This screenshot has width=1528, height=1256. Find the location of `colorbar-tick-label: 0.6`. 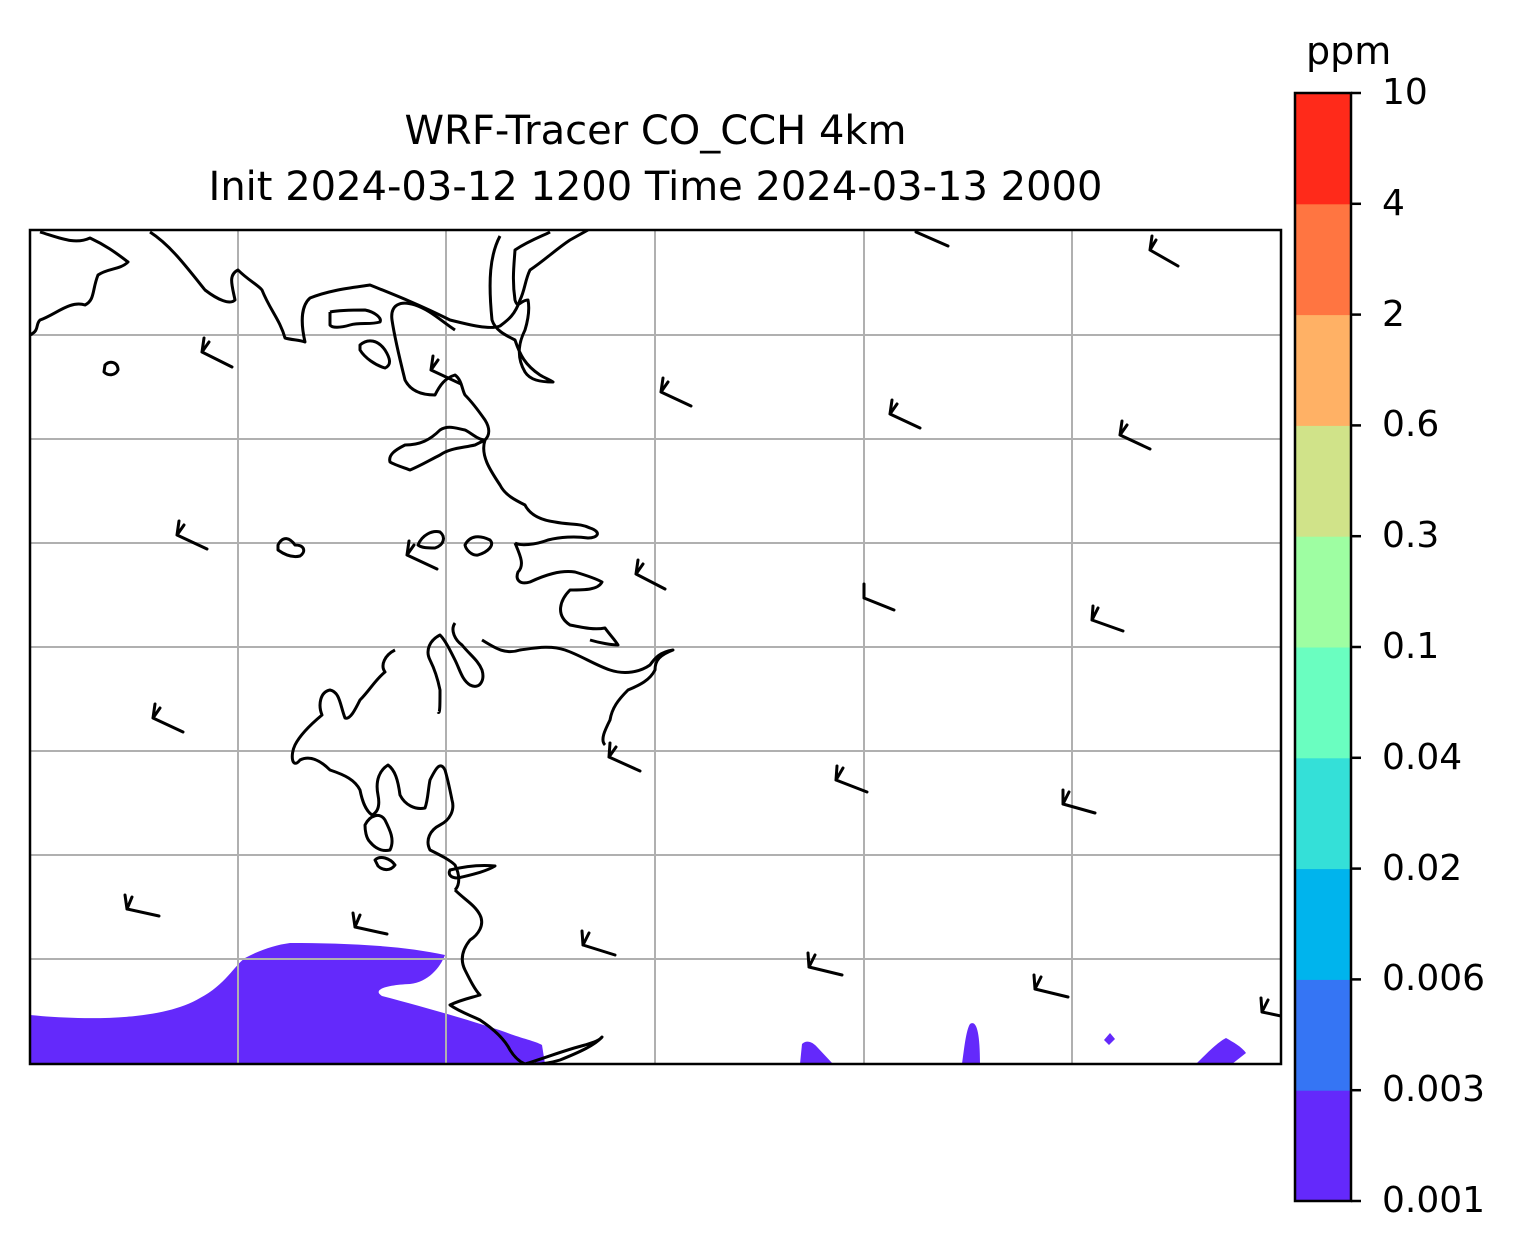

colorbar-tick-label: 0.6 is located at coordinates (1411, 425).